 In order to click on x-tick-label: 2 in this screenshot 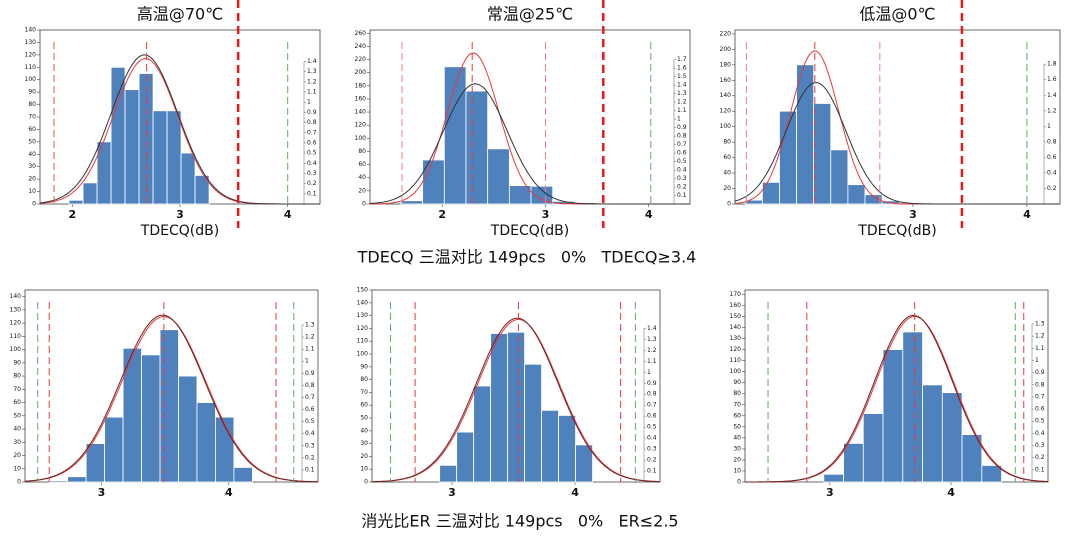, I will do `click(72, 214)`.